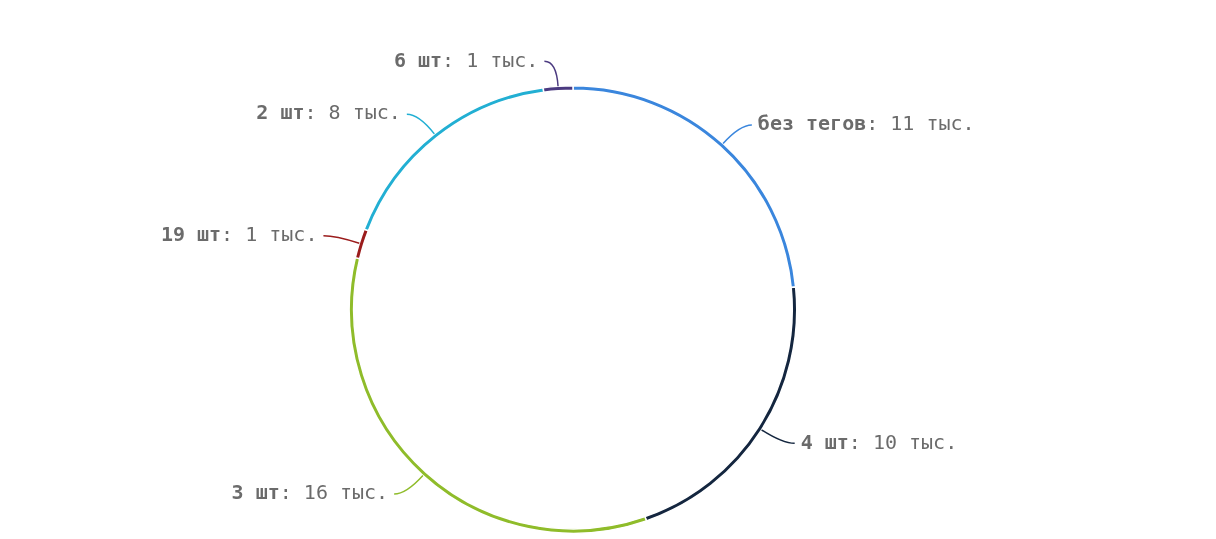  What do you see at coordinates (334, 492) in the screenshot?
I see `data-label: : 16 тыс.` at bounding box center [334, 492].